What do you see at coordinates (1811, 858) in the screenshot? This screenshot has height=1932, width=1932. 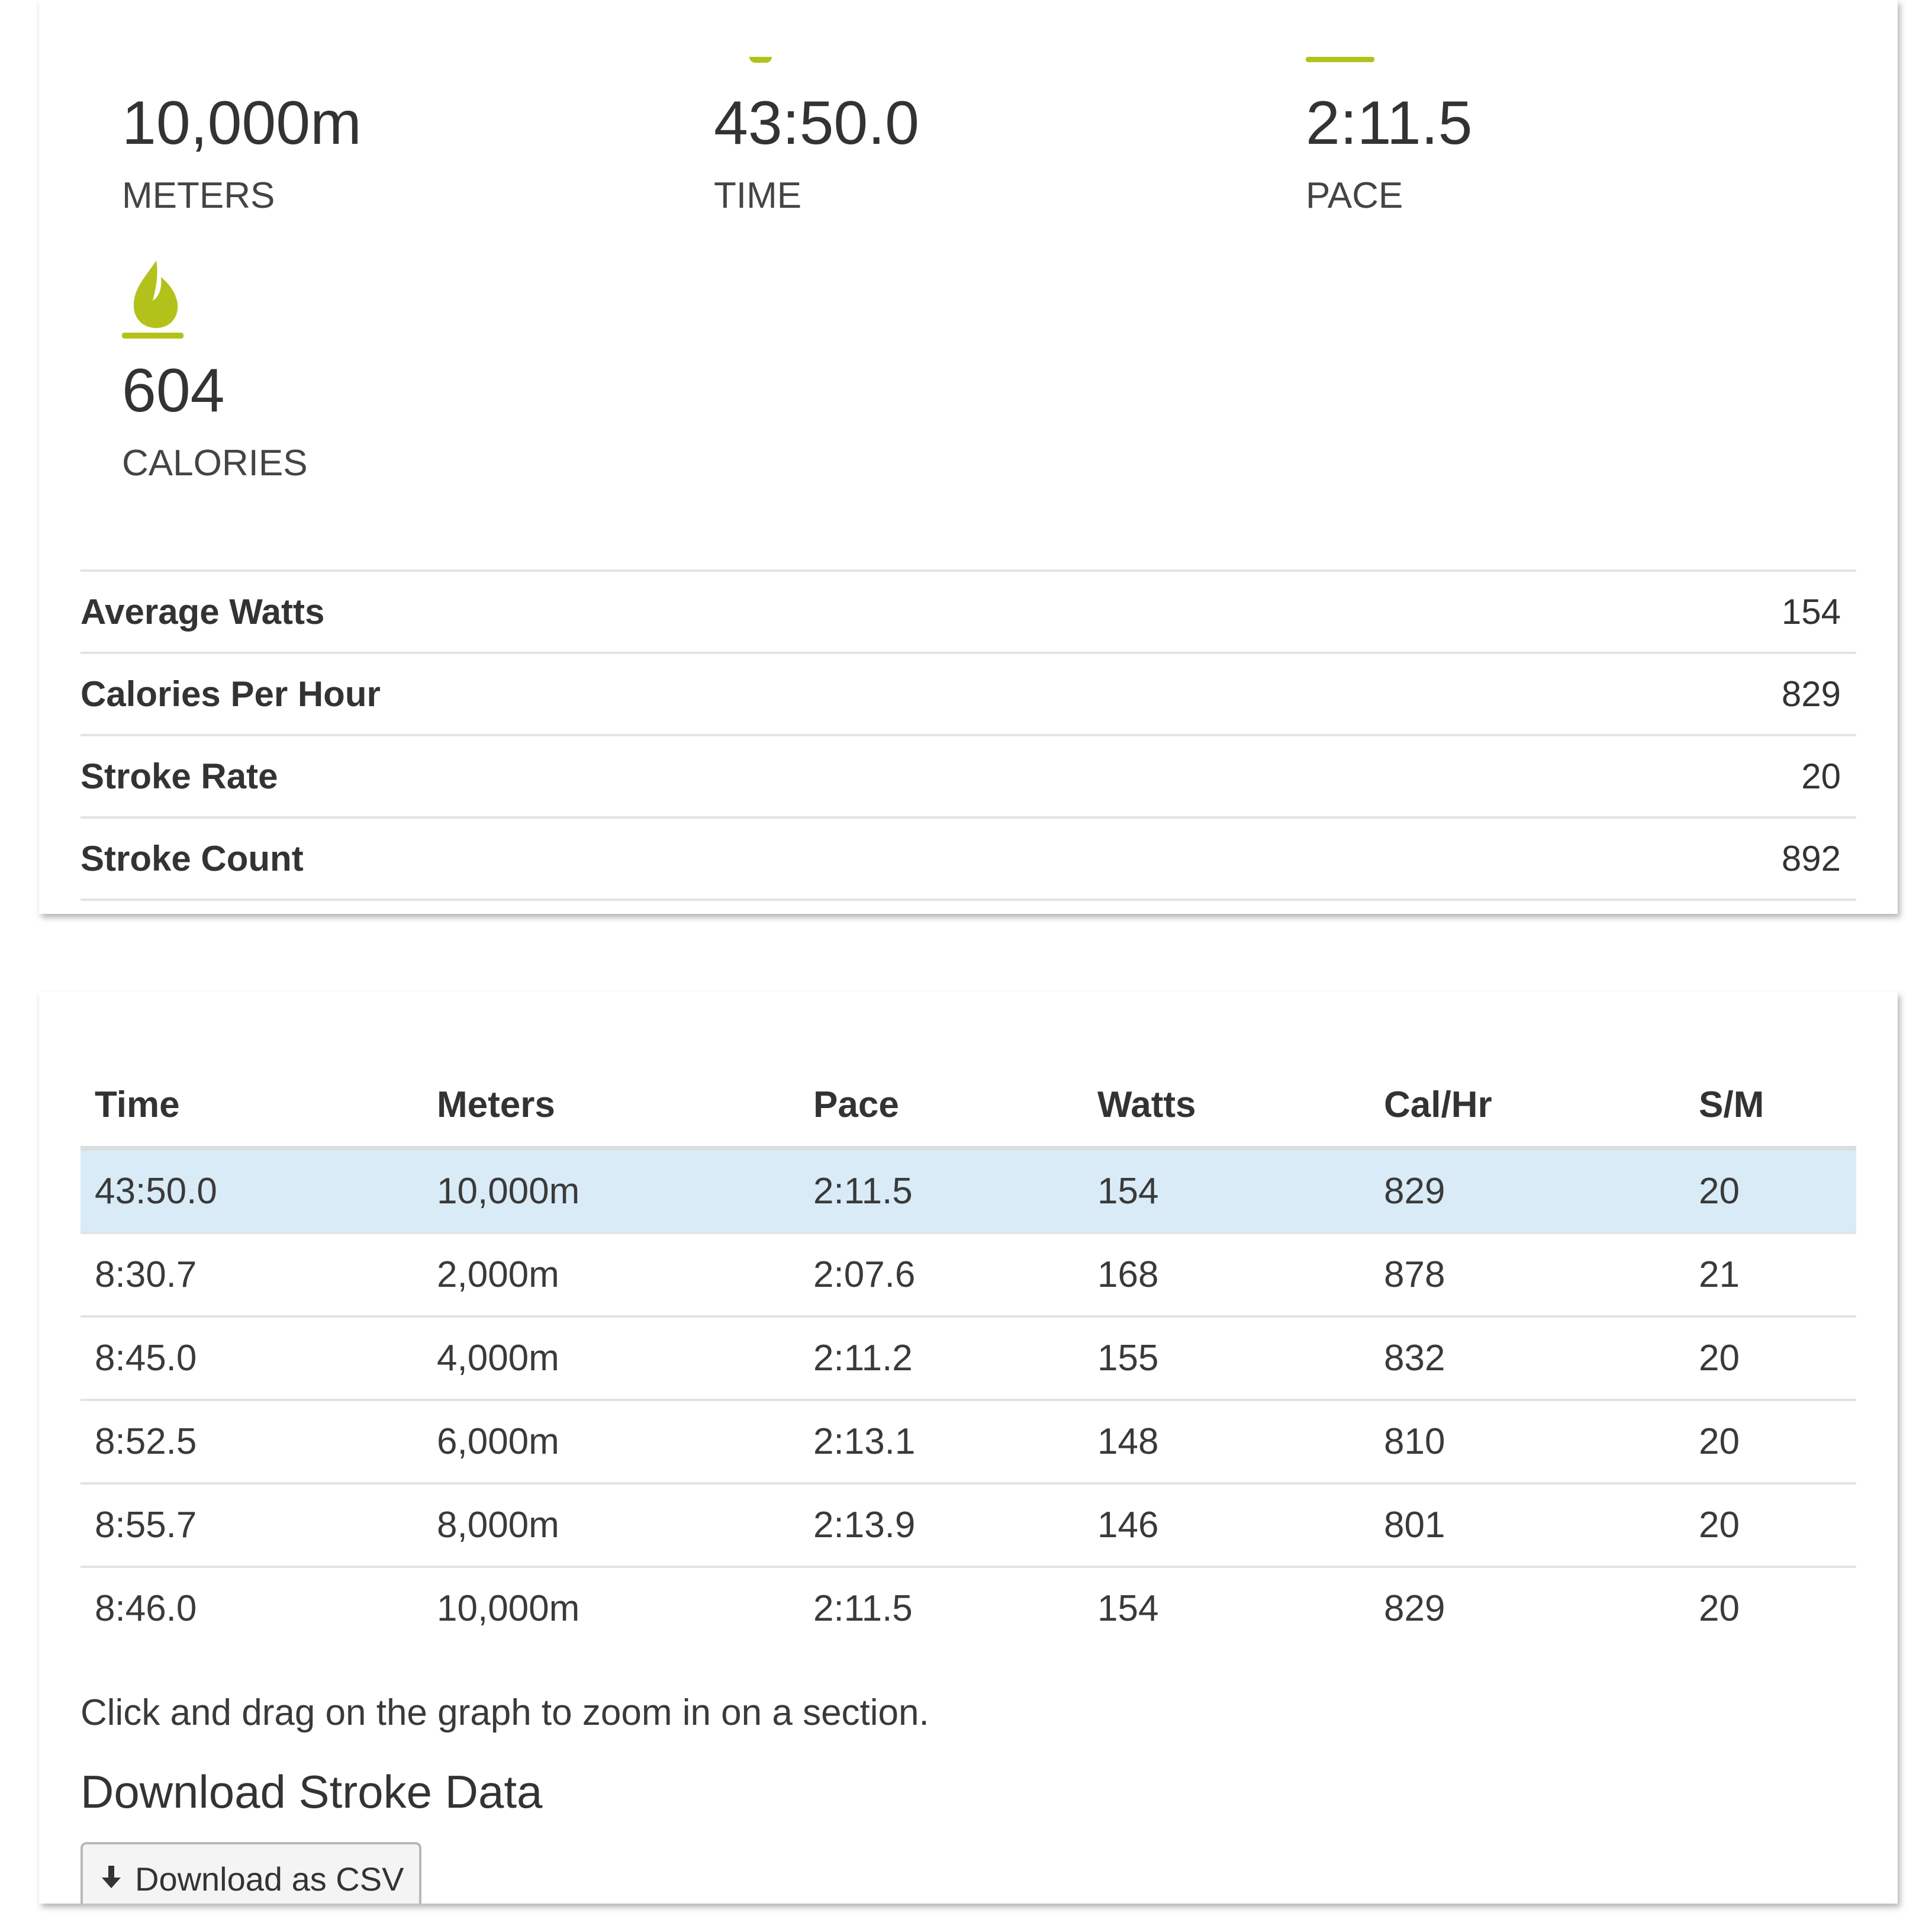 I see `metric-value: 892` at bounding box center [1811, 858].